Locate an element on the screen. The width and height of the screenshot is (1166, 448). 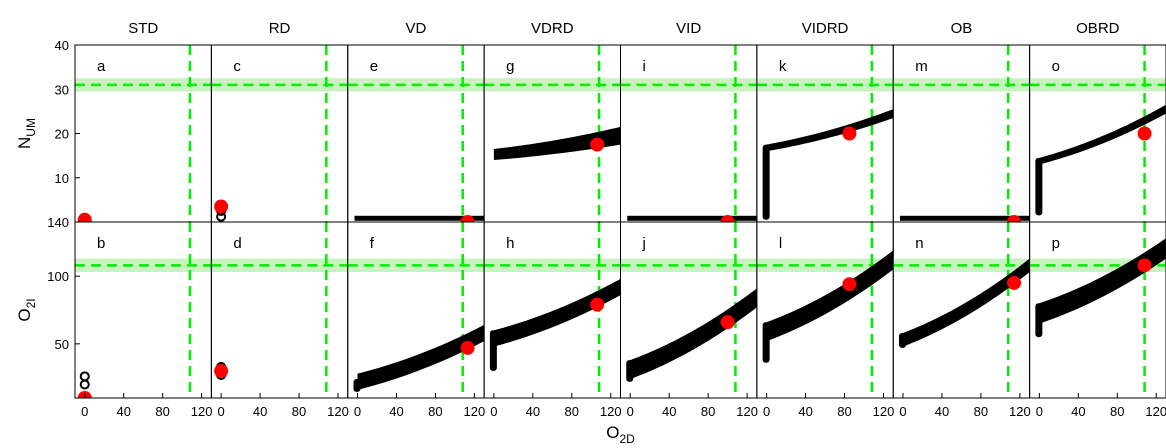
panel-letter: k is located at coordinates (783, 66).